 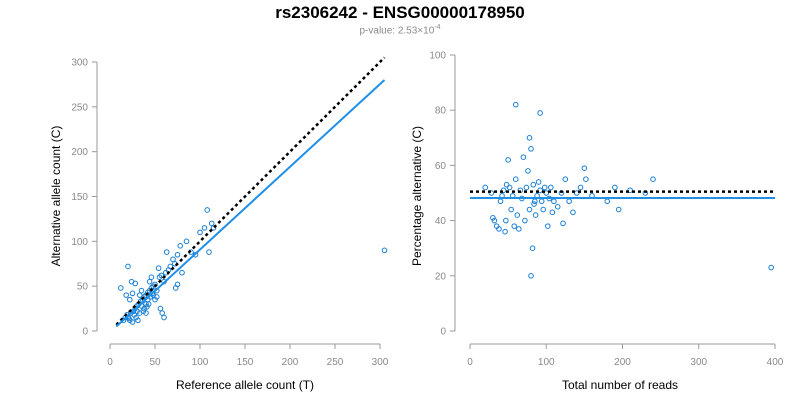 What do you see at coordinates (79, 107) in the screenshot?
I see `left-y-tick-label: 250` at bounding box center [79, 107].